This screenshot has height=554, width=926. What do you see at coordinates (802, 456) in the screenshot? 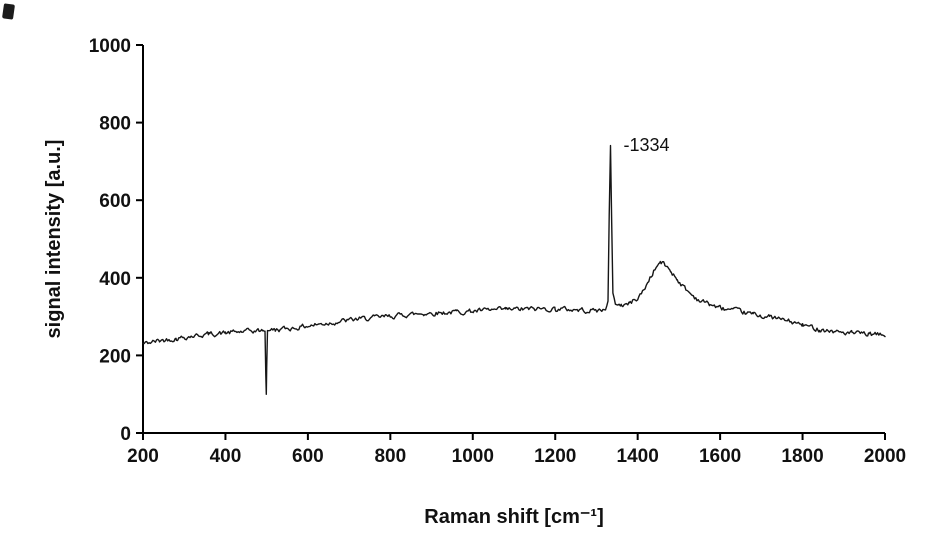
I see `x-tick-label: 1800` at bounding box center [802, 456].